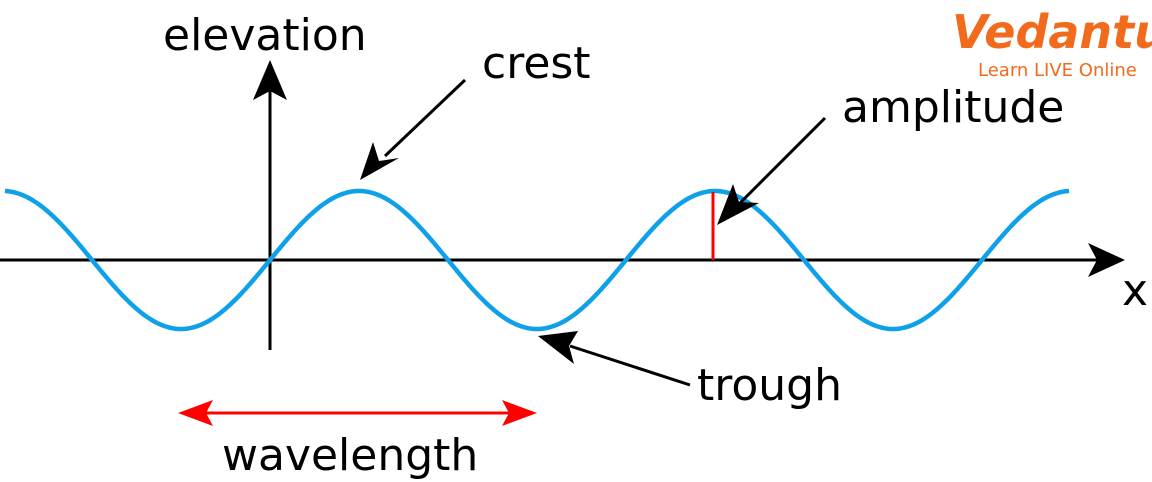 The height and width of the screenshot is (482, 1152). I want to click on crest-pointer-arrowhead, so click(379, 161).